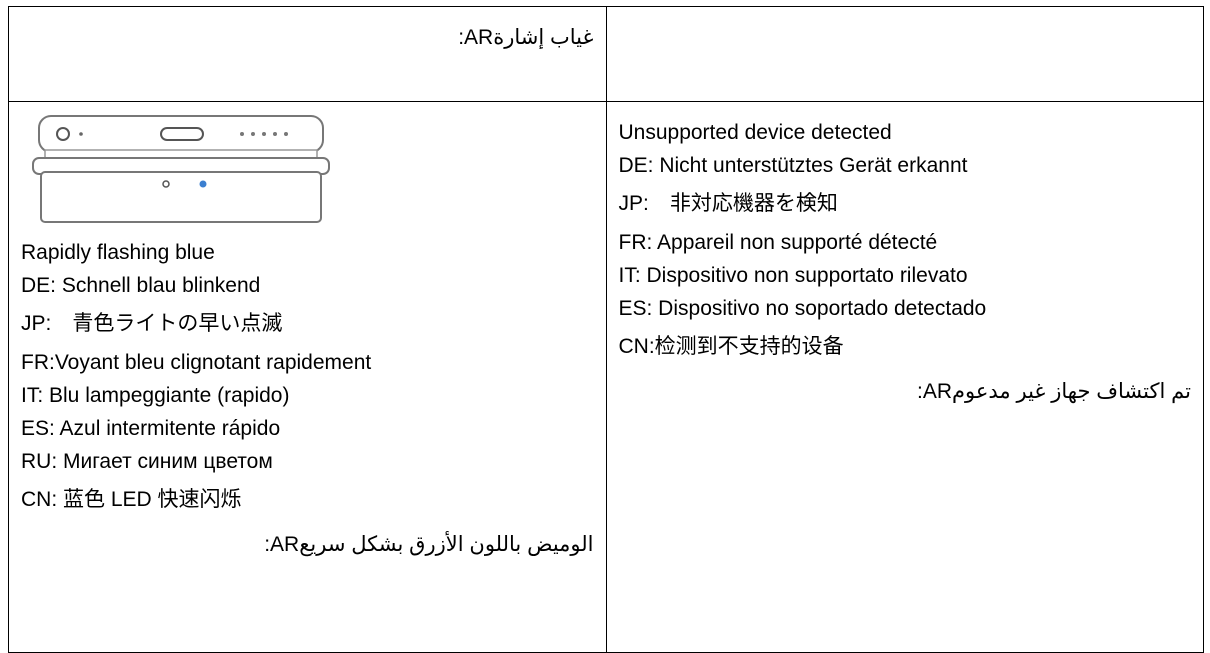  I want to click on cell-text: :ARتم اكتشاف جهاز غير مدعوم, so click(1053, 391).